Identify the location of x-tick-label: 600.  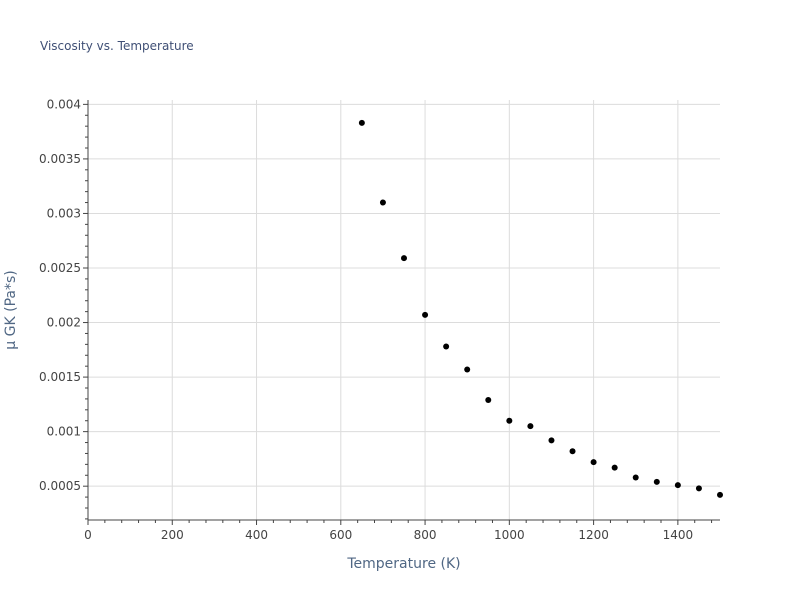
(340, 535).